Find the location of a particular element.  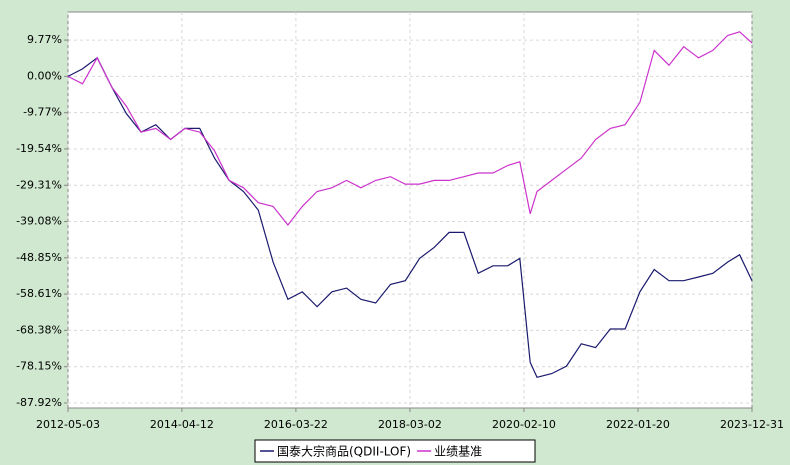

legend-label: 业绩基准 is located at coordinates (458, 452).